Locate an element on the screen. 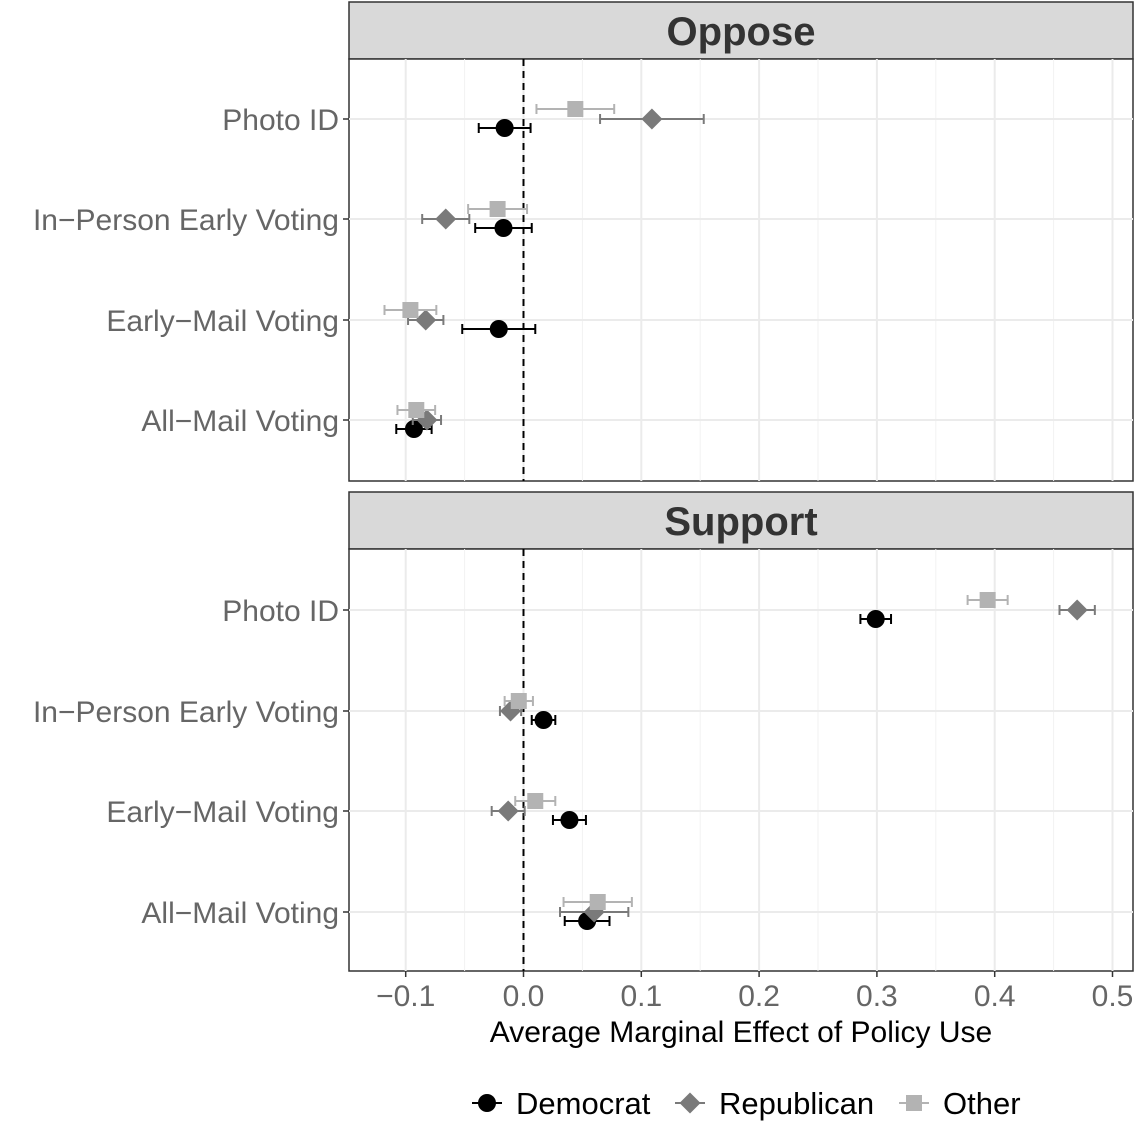 The width and height of the screenshot is (1137, 1132). x-tick-label: 0.0 is located at coordinates (524, 996).